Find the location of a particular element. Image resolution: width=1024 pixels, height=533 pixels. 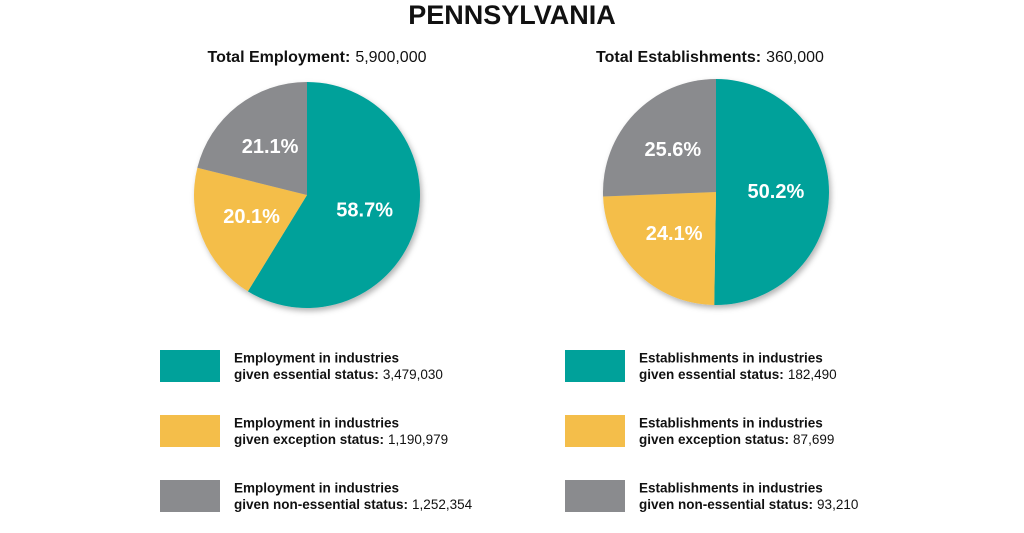

legend-text: given exception status: 87,699 is located at coordinates (736, 439).